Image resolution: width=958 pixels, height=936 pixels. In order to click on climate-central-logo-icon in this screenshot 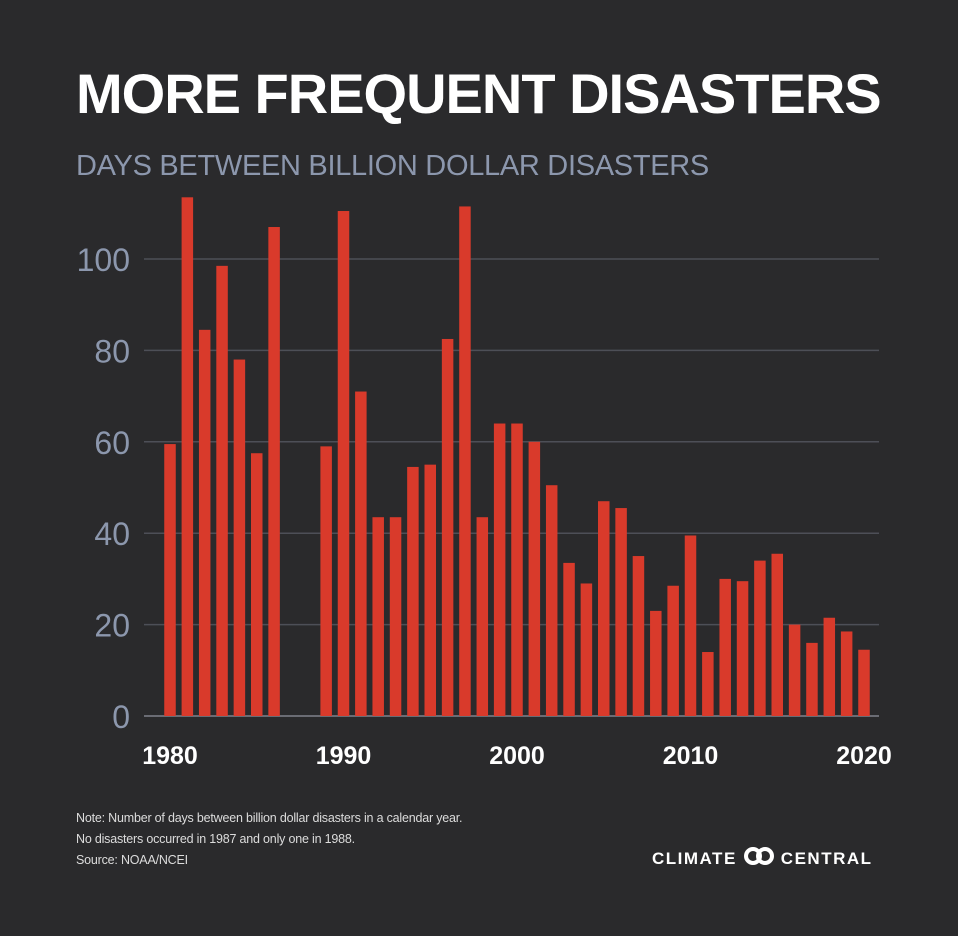, I will do `click(759, 858)`.